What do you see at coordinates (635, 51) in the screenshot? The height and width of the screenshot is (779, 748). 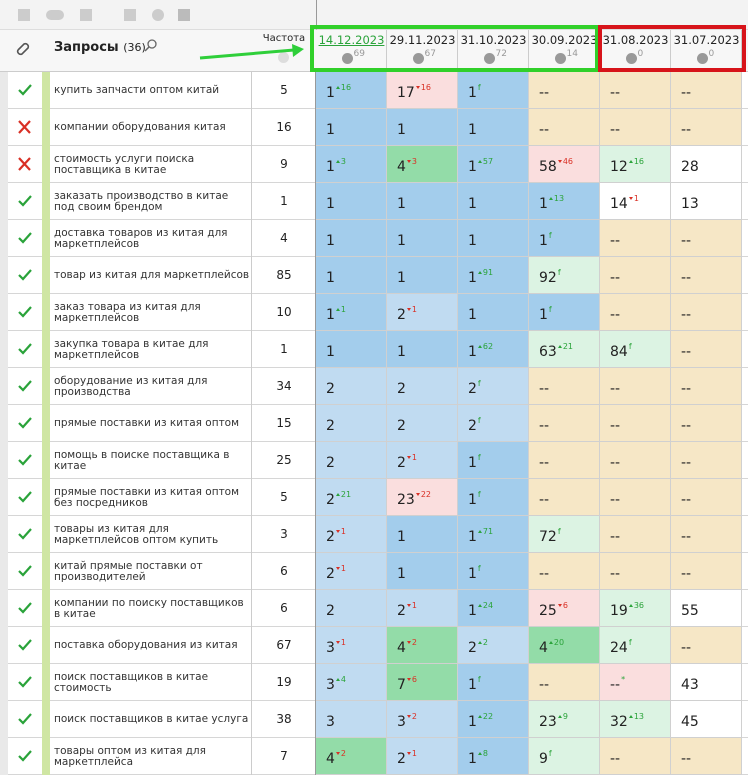 I see `date-header: 31.08.2023 0` at bounding box center [635, 51].